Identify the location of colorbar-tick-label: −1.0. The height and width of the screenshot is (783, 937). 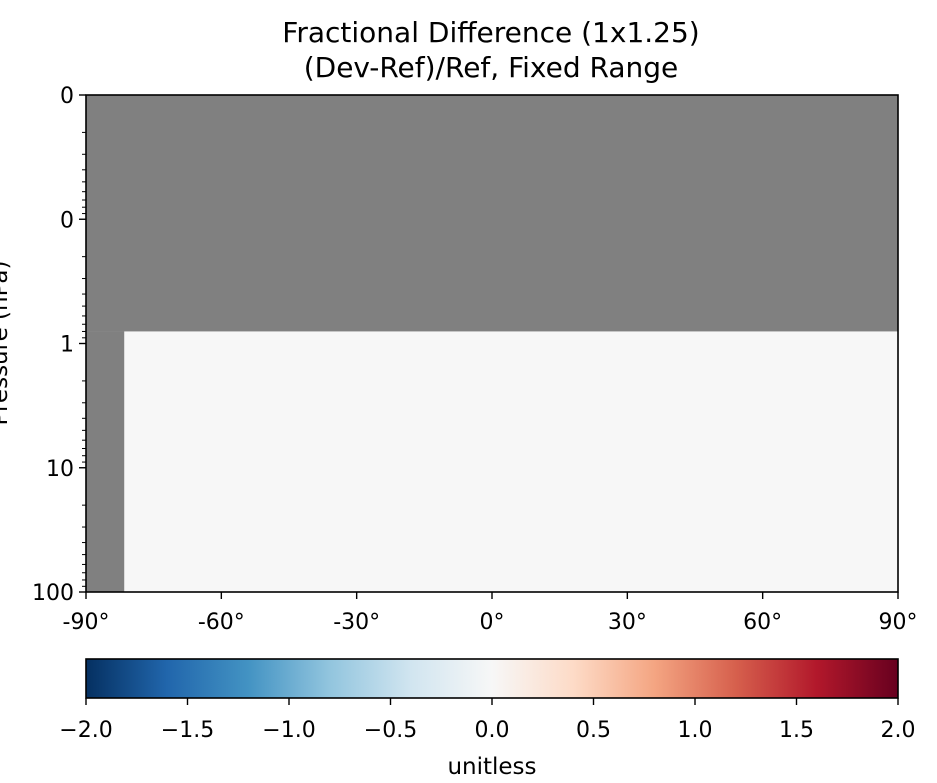
(288, 730).